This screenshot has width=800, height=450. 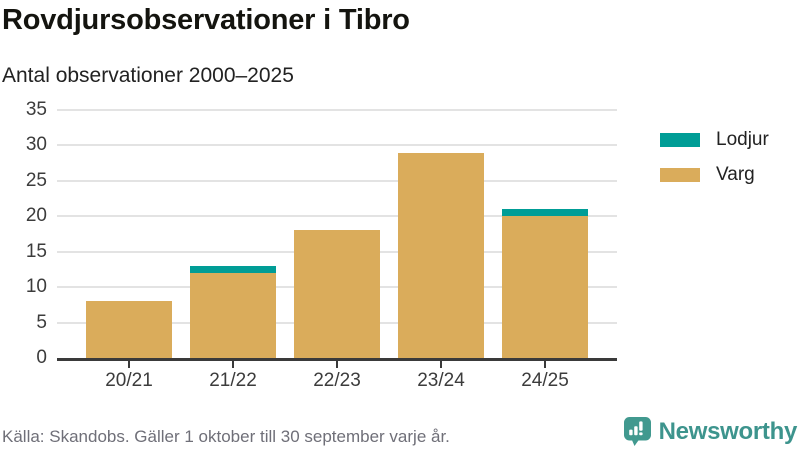 I want to click on legend: Lodjur Varg, so click(x=714, y=164).